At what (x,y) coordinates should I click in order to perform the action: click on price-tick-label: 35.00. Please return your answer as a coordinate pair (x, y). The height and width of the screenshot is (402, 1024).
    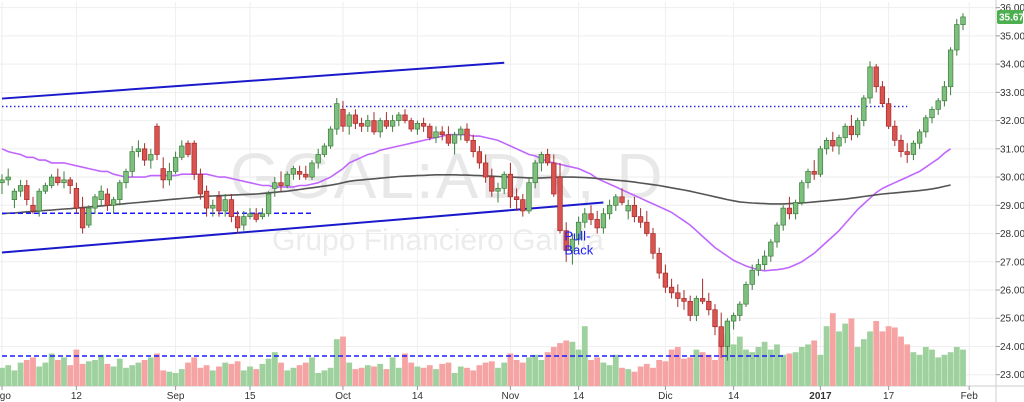
    Looking at the image, I should click on (1012, 36).